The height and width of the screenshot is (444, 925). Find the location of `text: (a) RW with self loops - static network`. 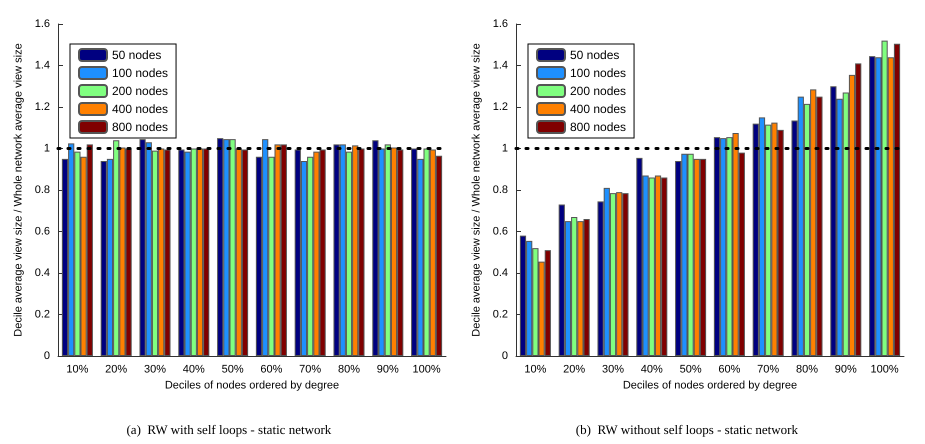

text: (a) RW with self loops - static network is located at coordinates (229, 429).